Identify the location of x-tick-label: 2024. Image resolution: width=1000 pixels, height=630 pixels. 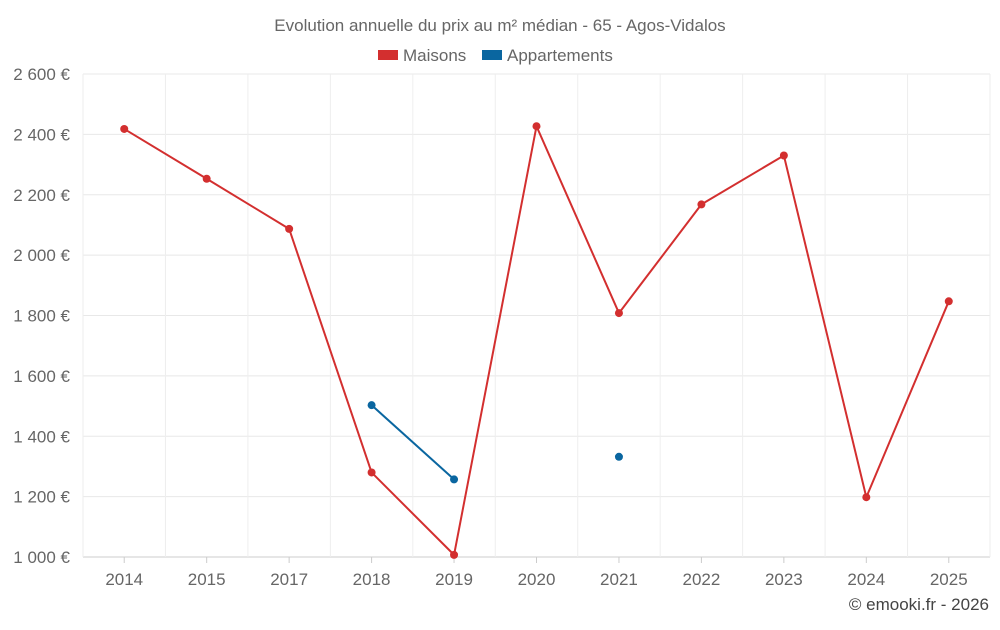
(866, 579).